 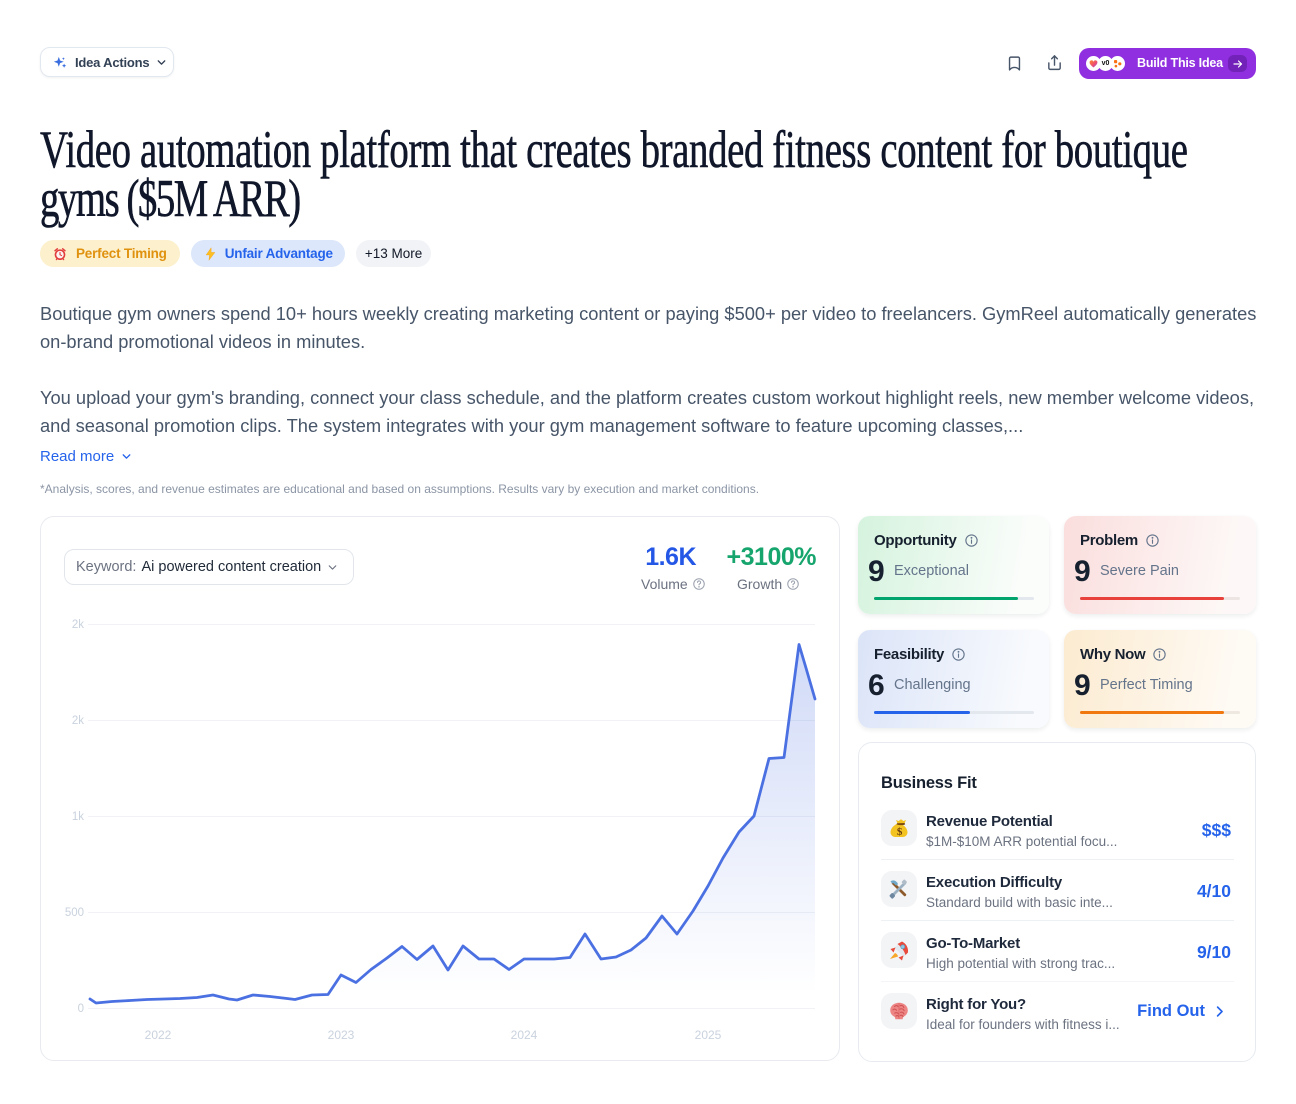 What do you see at coordinates (524, 1035) in the screenshot?
I see `svg-text: 2024` at bounding box center [524, 1035].